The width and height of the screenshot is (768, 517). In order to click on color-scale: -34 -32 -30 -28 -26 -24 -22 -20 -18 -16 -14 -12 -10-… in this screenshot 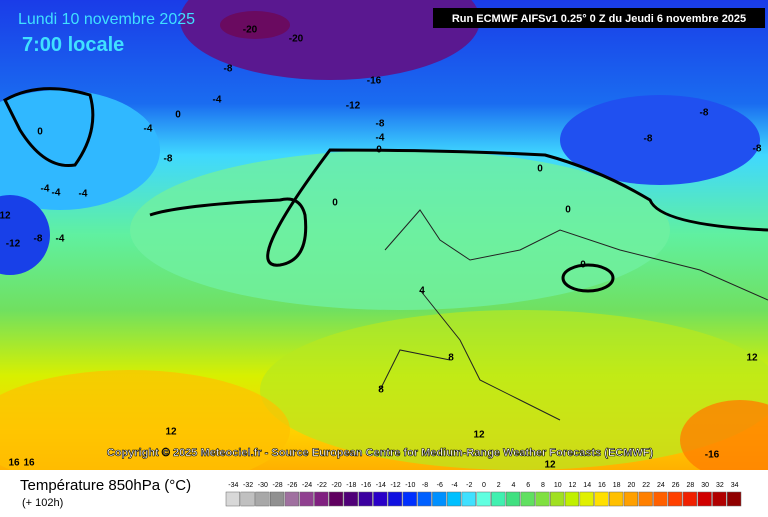, I will do `click(483, 494)`.